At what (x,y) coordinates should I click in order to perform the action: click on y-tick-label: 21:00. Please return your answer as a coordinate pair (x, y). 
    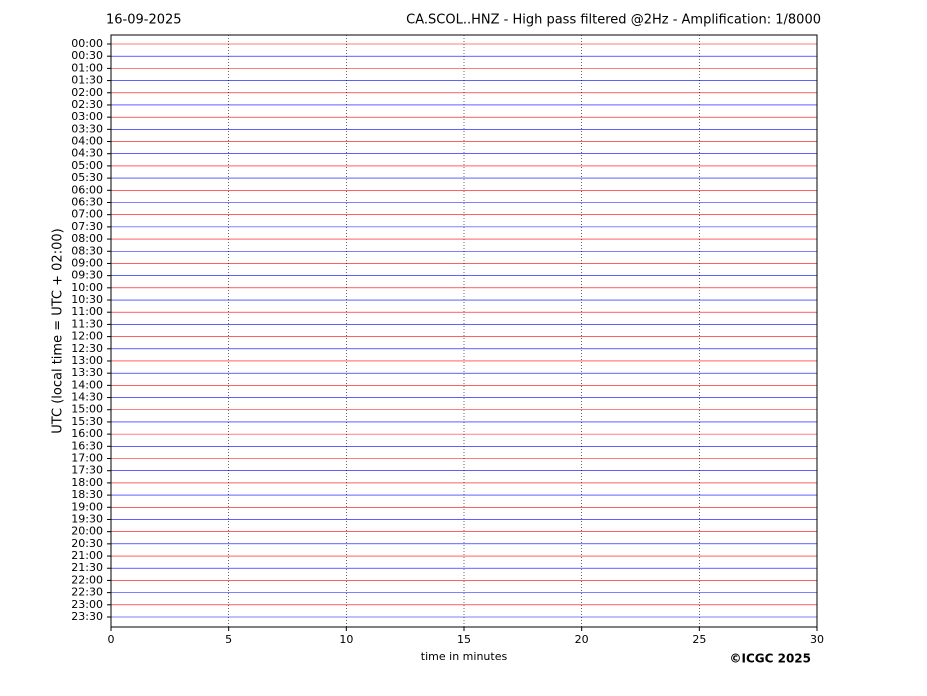
    Looking at the image, I should click on (87, 555).